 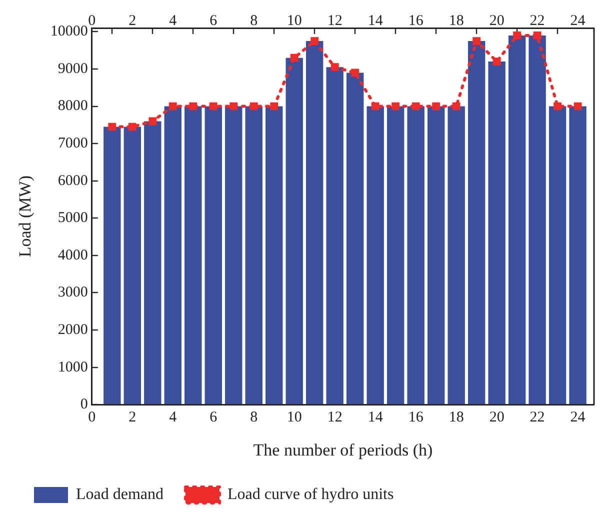 I want to click on x-tick-label: 4, so click(x=173, y=20).